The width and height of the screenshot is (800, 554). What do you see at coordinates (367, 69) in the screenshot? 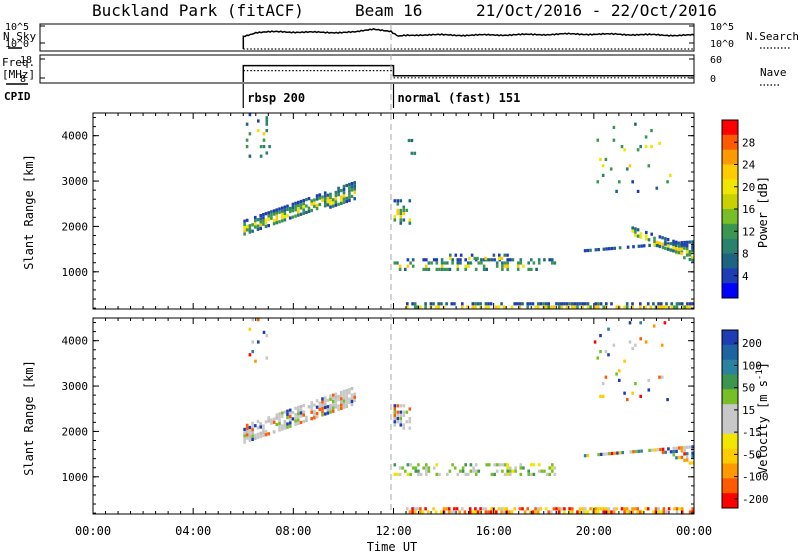
I see `freq-panel-frame` at bounding box center [367, 69].